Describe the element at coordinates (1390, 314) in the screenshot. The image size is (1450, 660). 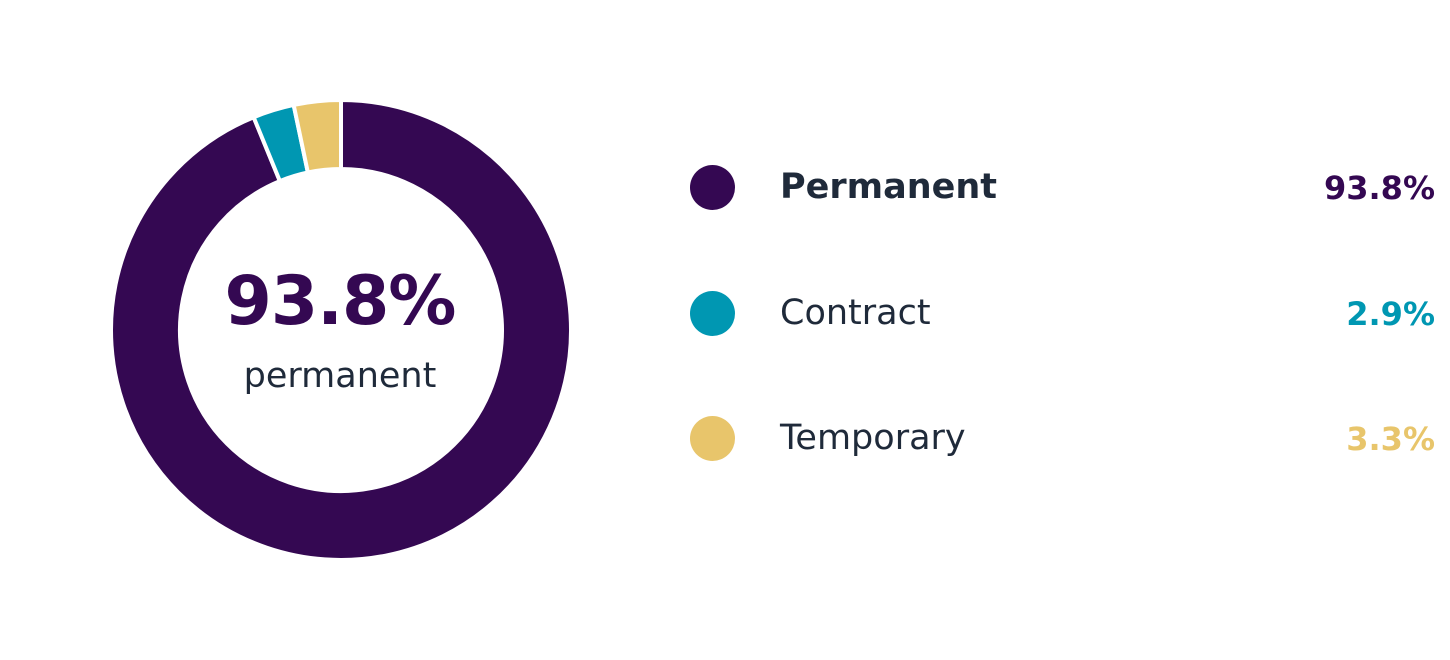
I see `legend-value-contract: 2.9%` at that location.